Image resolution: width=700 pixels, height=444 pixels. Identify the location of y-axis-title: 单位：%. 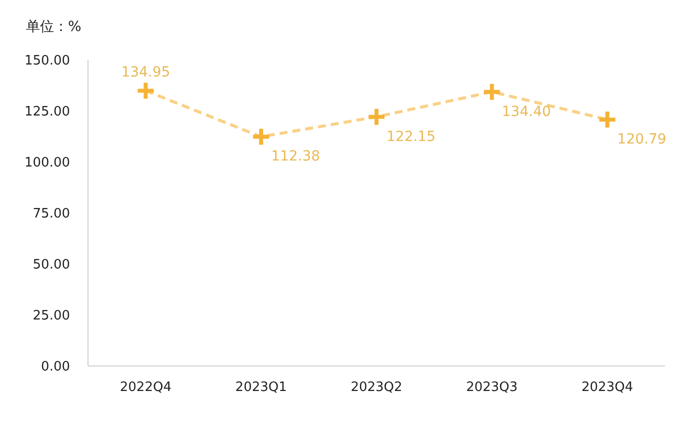
(54, 27).